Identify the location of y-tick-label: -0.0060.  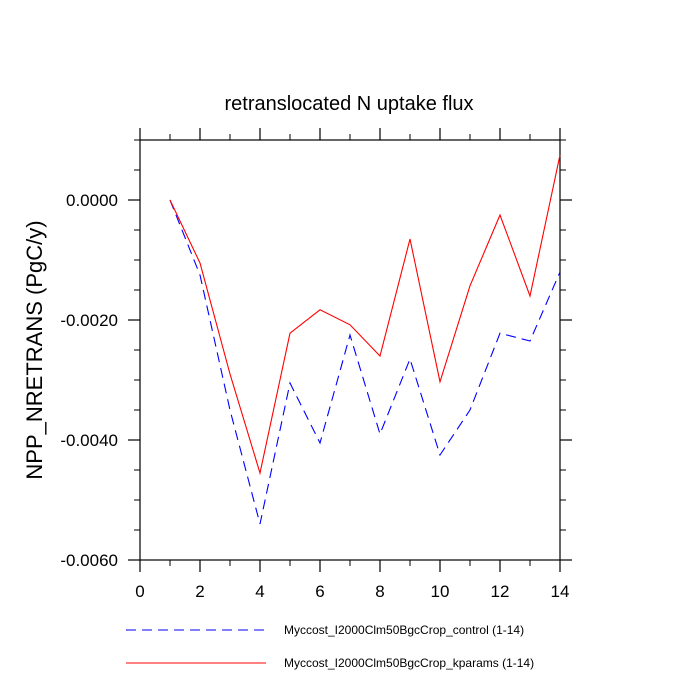
(89, 560).